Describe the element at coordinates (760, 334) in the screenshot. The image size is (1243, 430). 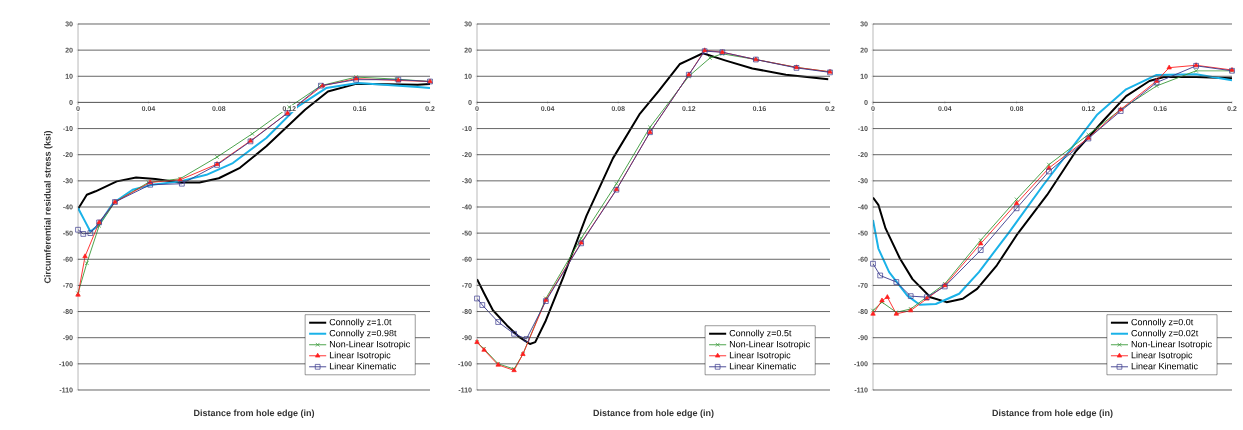
I see `legend-label: Connolly z=0.5t` at that location.